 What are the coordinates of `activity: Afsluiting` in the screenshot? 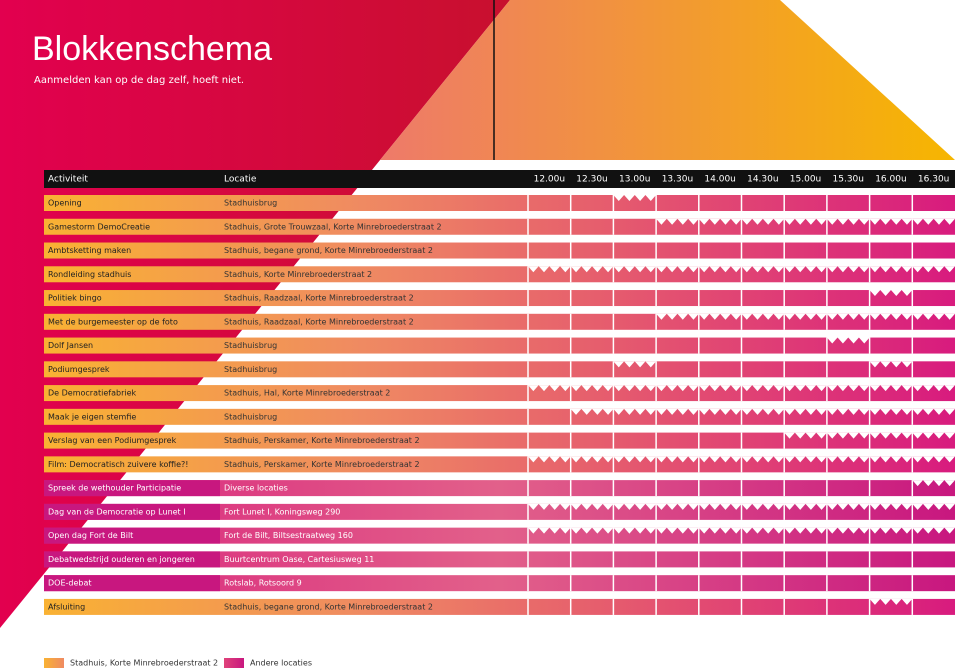 It's located at (66, 606).